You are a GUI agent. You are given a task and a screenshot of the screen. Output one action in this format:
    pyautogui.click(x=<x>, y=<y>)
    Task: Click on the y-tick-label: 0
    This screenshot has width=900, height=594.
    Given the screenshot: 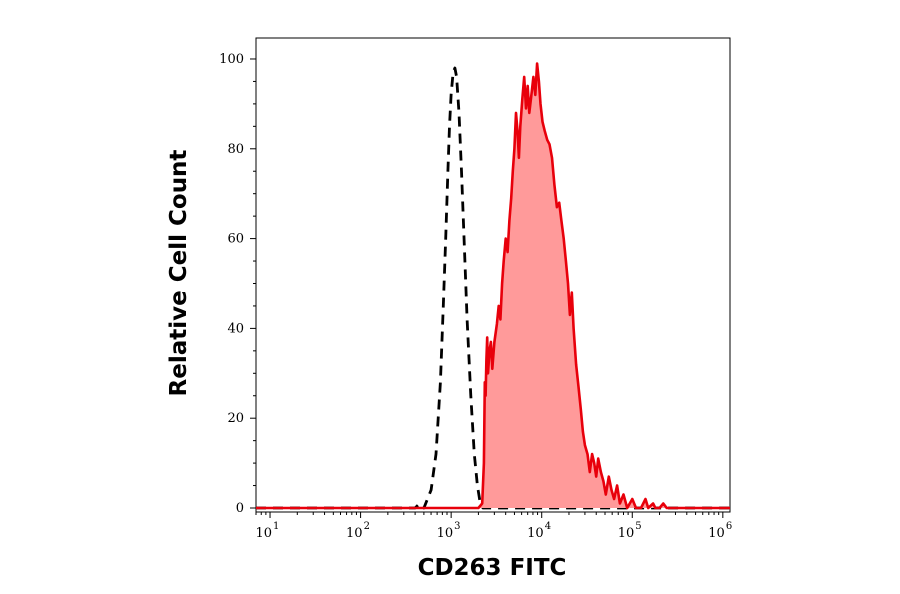 What is the action you would take?
    pyautogui.click(x=240, y=508)
    